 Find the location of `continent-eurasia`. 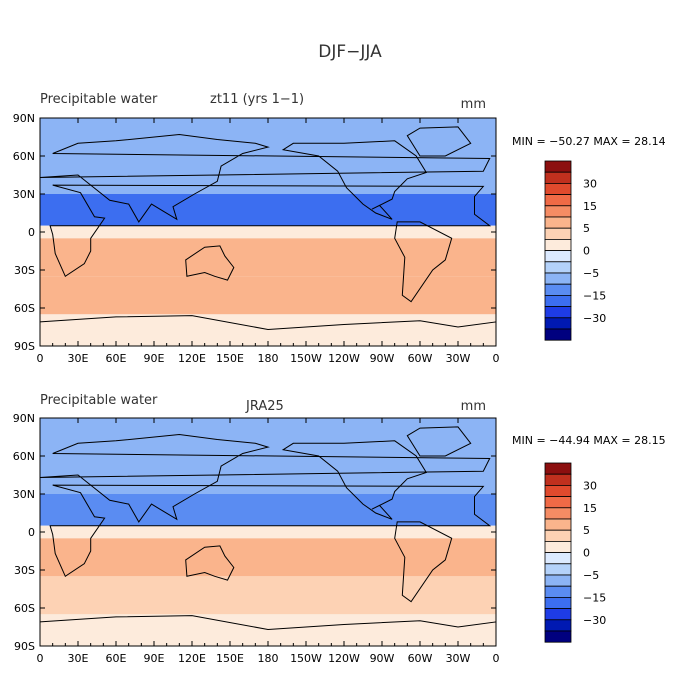

continent-eurasia is located at coordinates (265, 478).